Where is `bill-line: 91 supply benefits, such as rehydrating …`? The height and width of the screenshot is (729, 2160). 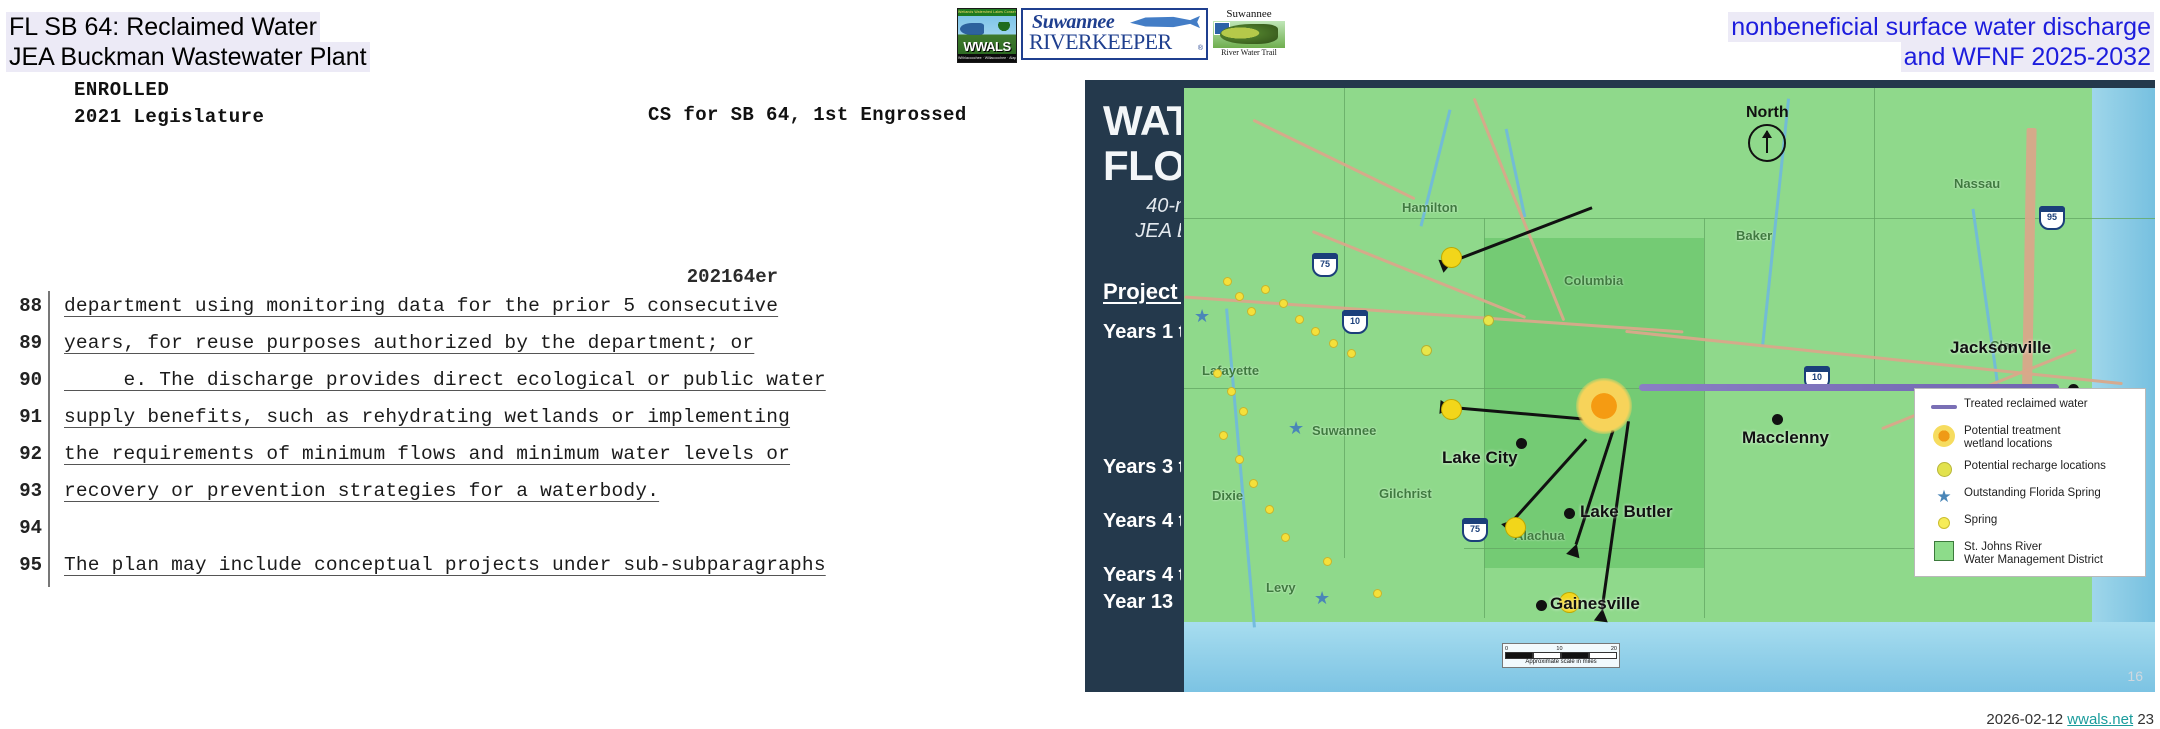
bill-line: 91 supply benefits, such as rehydrating … is located at coordinates (538, 420).